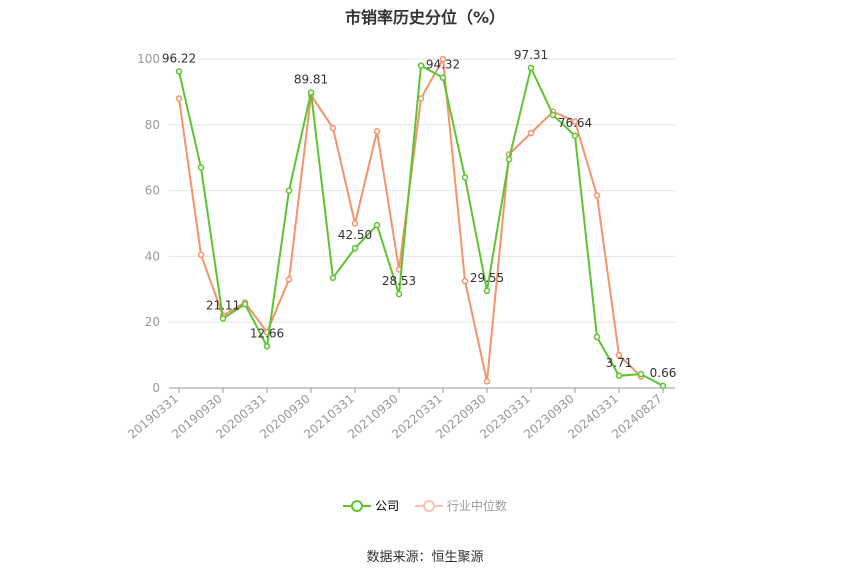 The width and height of the screenshot is (850, 575). Describe the element at coordinates (387, 506) in the screenshot. I see `legend-company-label: 公司` at that location.